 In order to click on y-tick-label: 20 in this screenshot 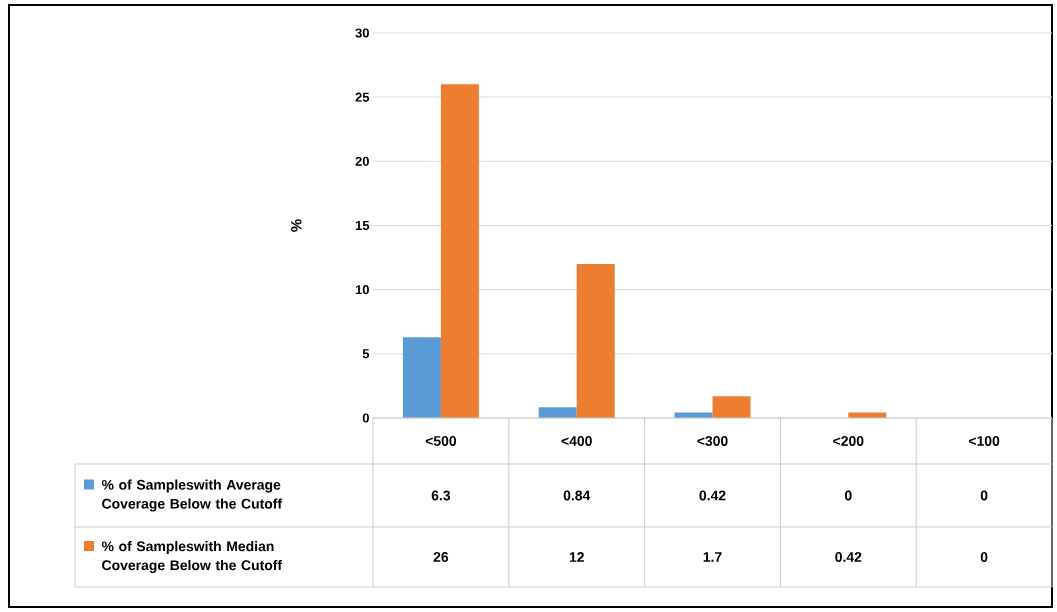, I will do `click(362, 161)`.